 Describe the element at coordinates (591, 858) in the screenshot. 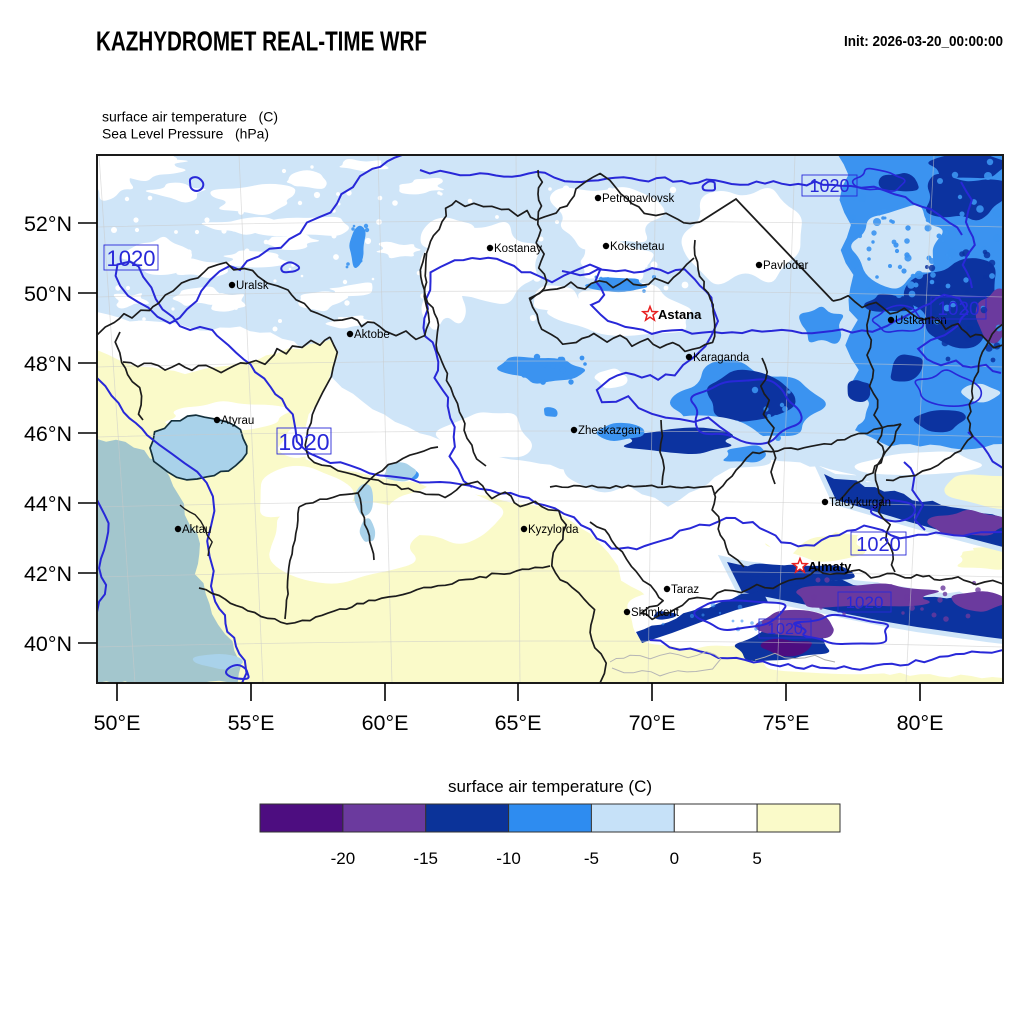

I see `svg-text: -5` at that location.